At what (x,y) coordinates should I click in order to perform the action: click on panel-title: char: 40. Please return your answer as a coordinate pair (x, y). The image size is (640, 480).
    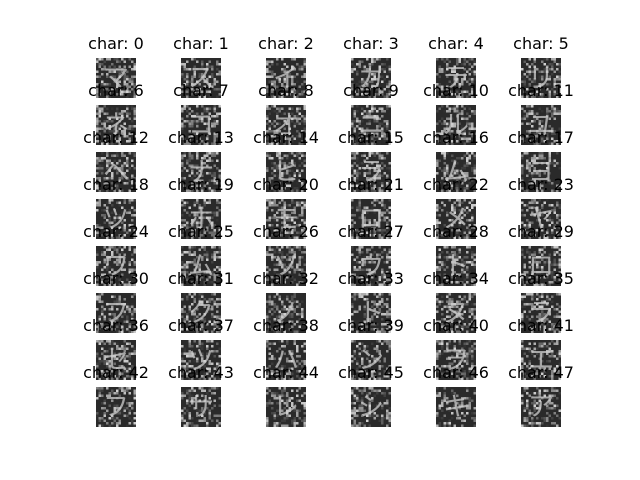
    Looking at the image, I should click on (456, 325).